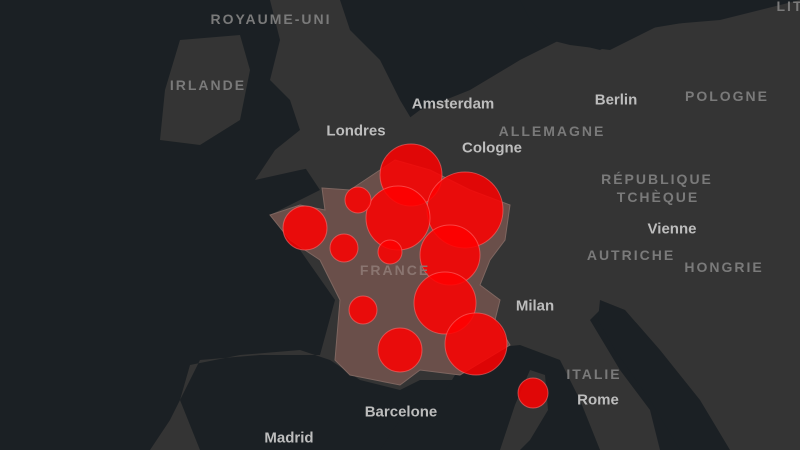  I want to click on label-country: RÉPUBLIQUE, so click(657, 179).